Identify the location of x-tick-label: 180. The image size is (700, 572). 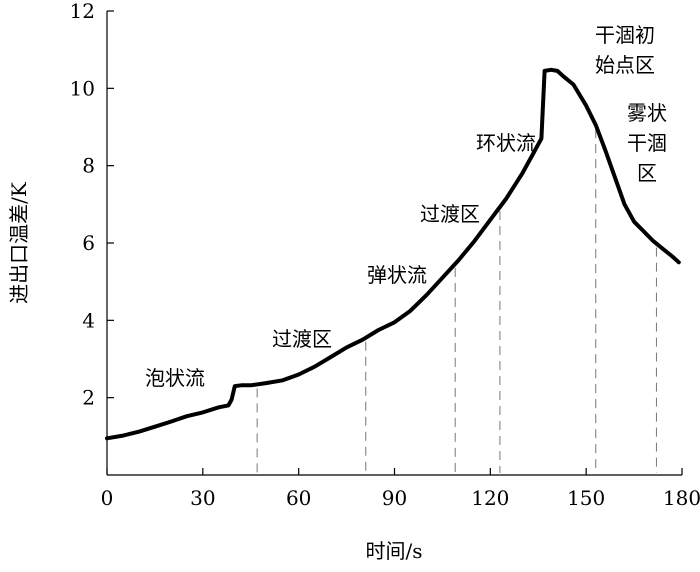
(681, 498).